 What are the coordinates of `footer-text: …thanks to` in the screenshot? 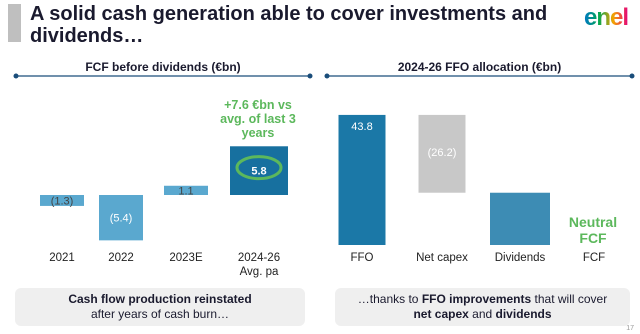 It's located at (389, 299).